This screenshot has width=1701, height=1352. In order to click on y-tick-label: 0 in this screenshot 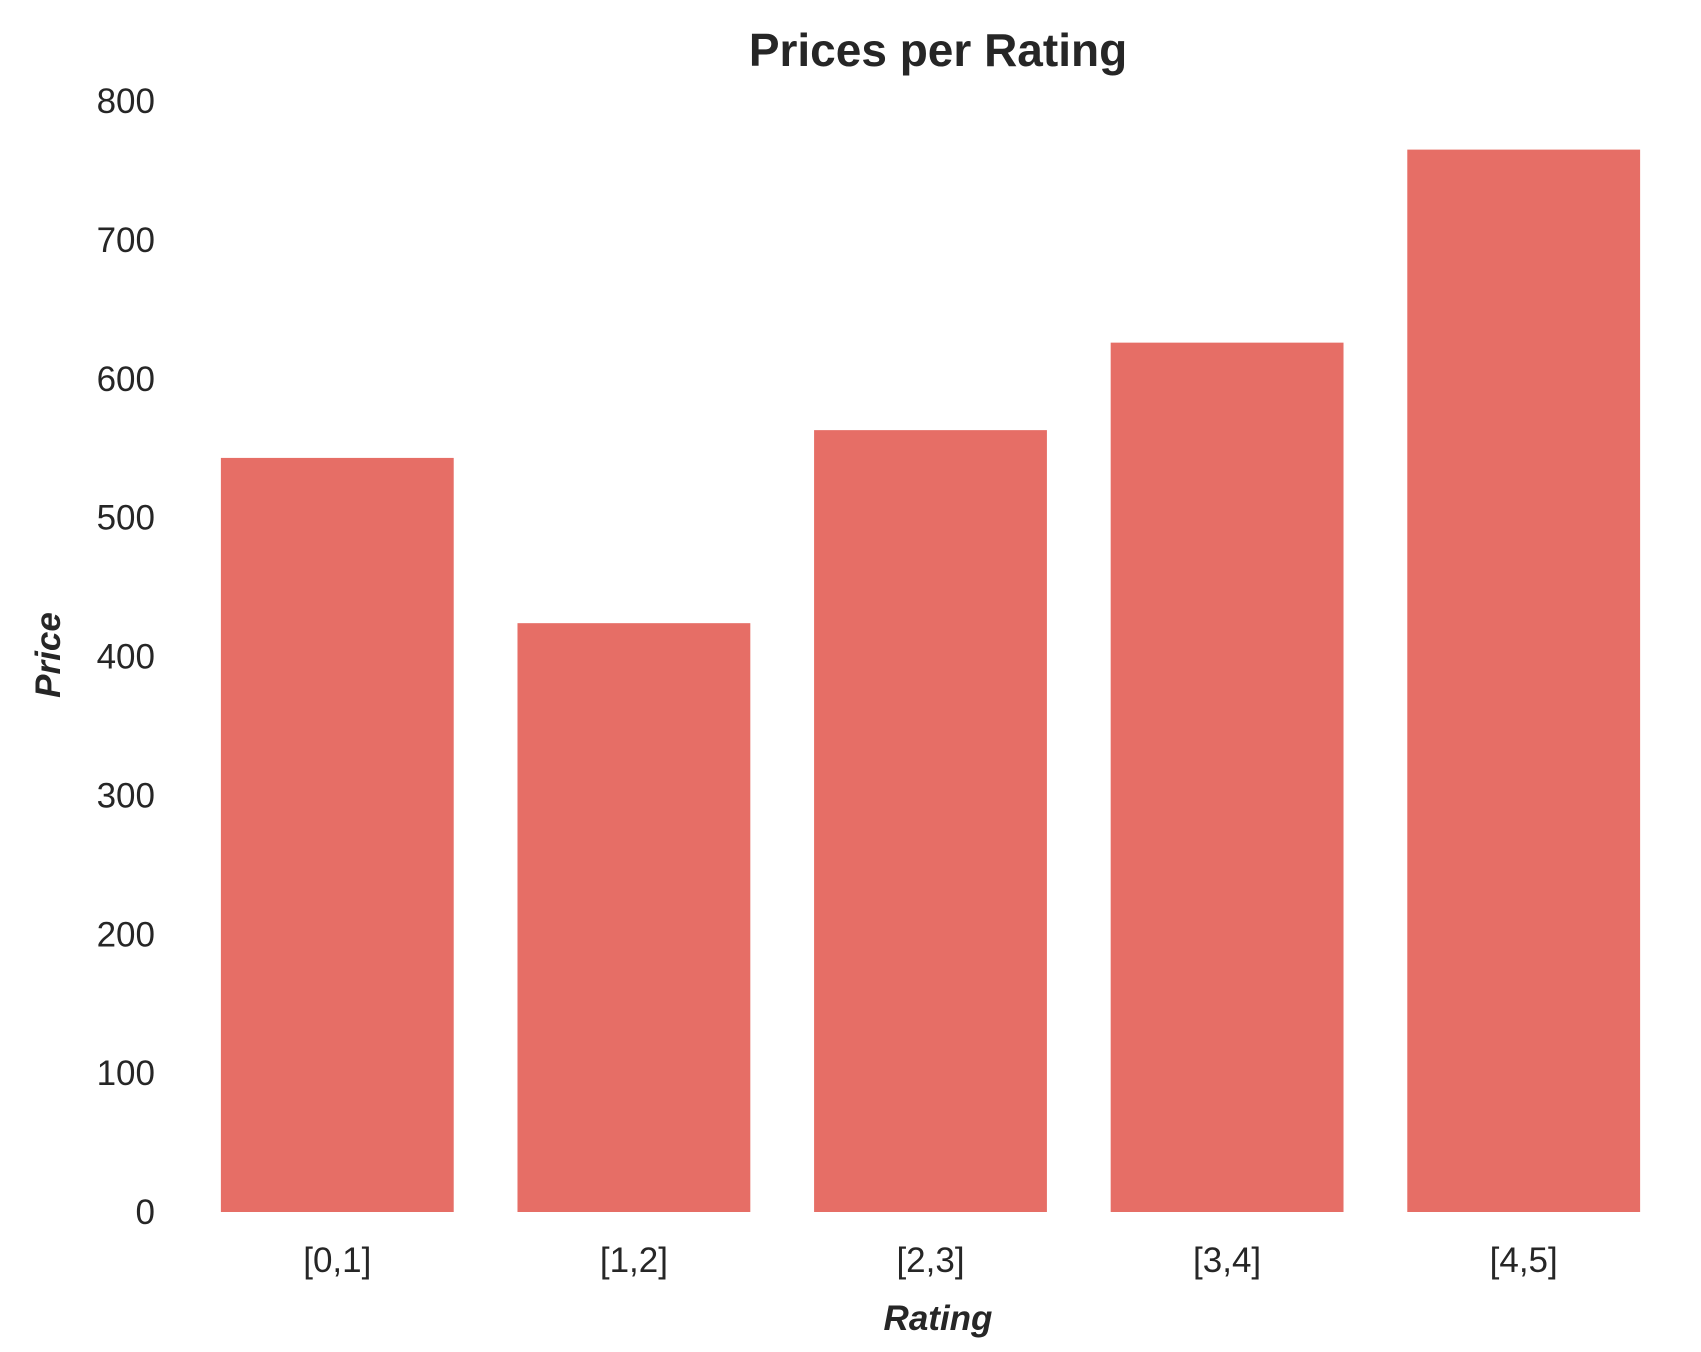, I will do `click(145, 1212)`.